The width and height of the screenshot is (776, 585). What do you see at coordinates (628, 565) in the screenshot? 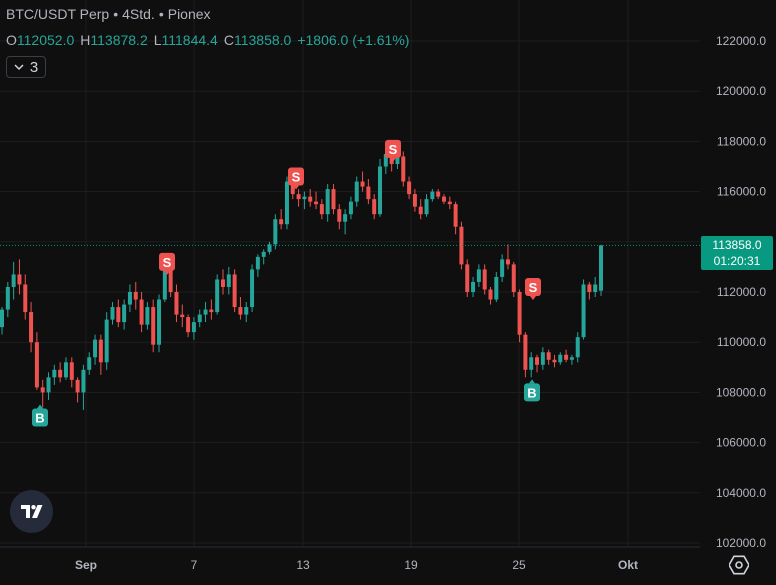
I see `x-axis-tick-label: Okt` at bounding box center [628, 565].